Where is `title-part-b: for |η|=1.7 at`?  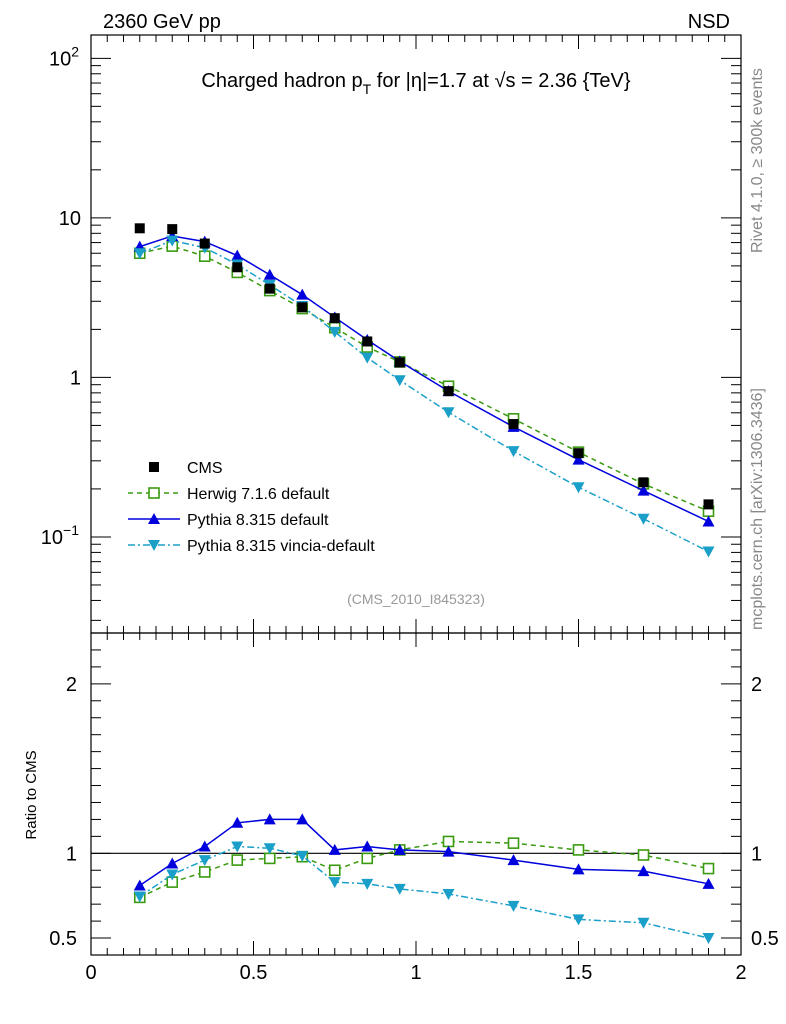
title-part-b: for |η|=1.7 at is located at coordinates (432, 81).